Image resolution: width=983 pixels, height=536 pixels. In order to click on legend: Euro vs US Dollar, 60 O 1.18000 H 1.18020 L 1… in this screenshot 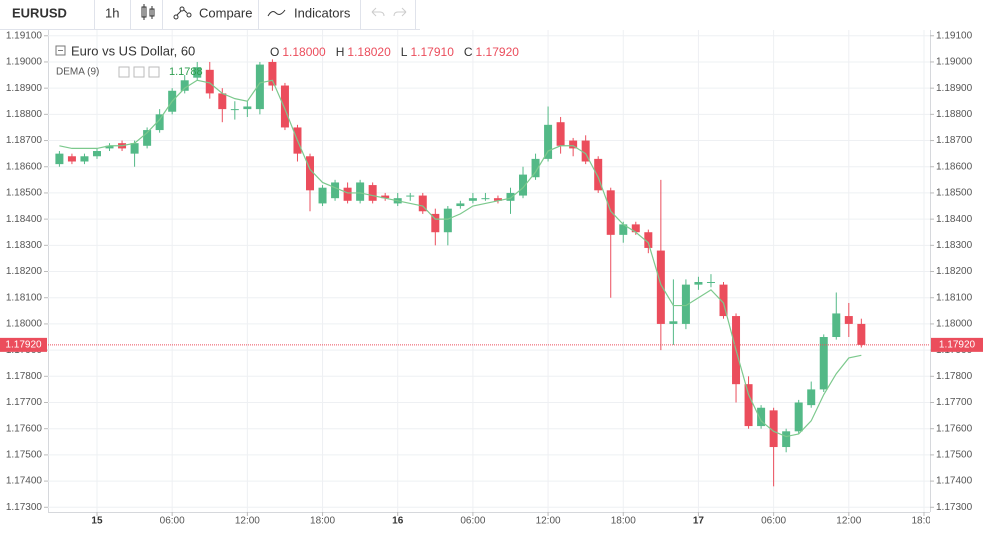, I will do `click(287, 60)`.